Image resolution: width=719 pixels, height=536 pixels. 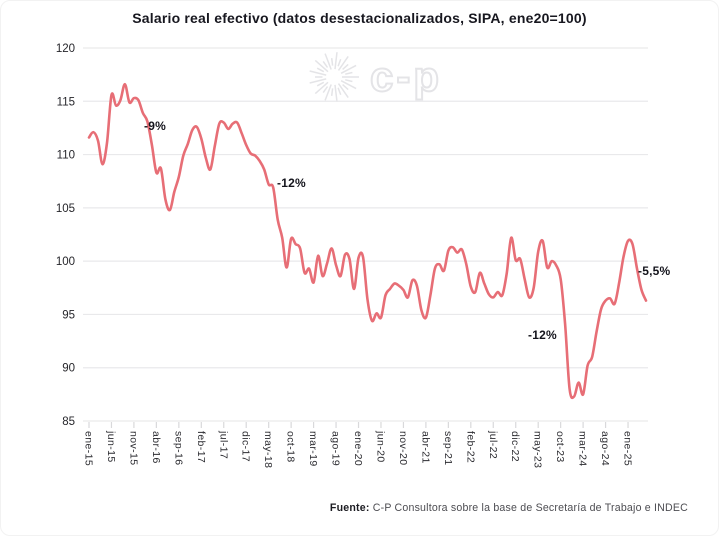 What do you see at coordinates (133, 448) in the screenshot?
I see `svg-text: nov-15` at bounding box center [133, 448].